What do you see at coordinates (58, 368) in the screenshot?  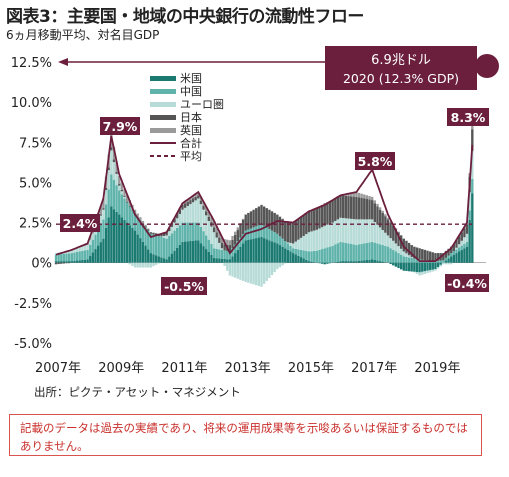 I see `x-tick-label: 2007年` at bounding box center [58, 368].